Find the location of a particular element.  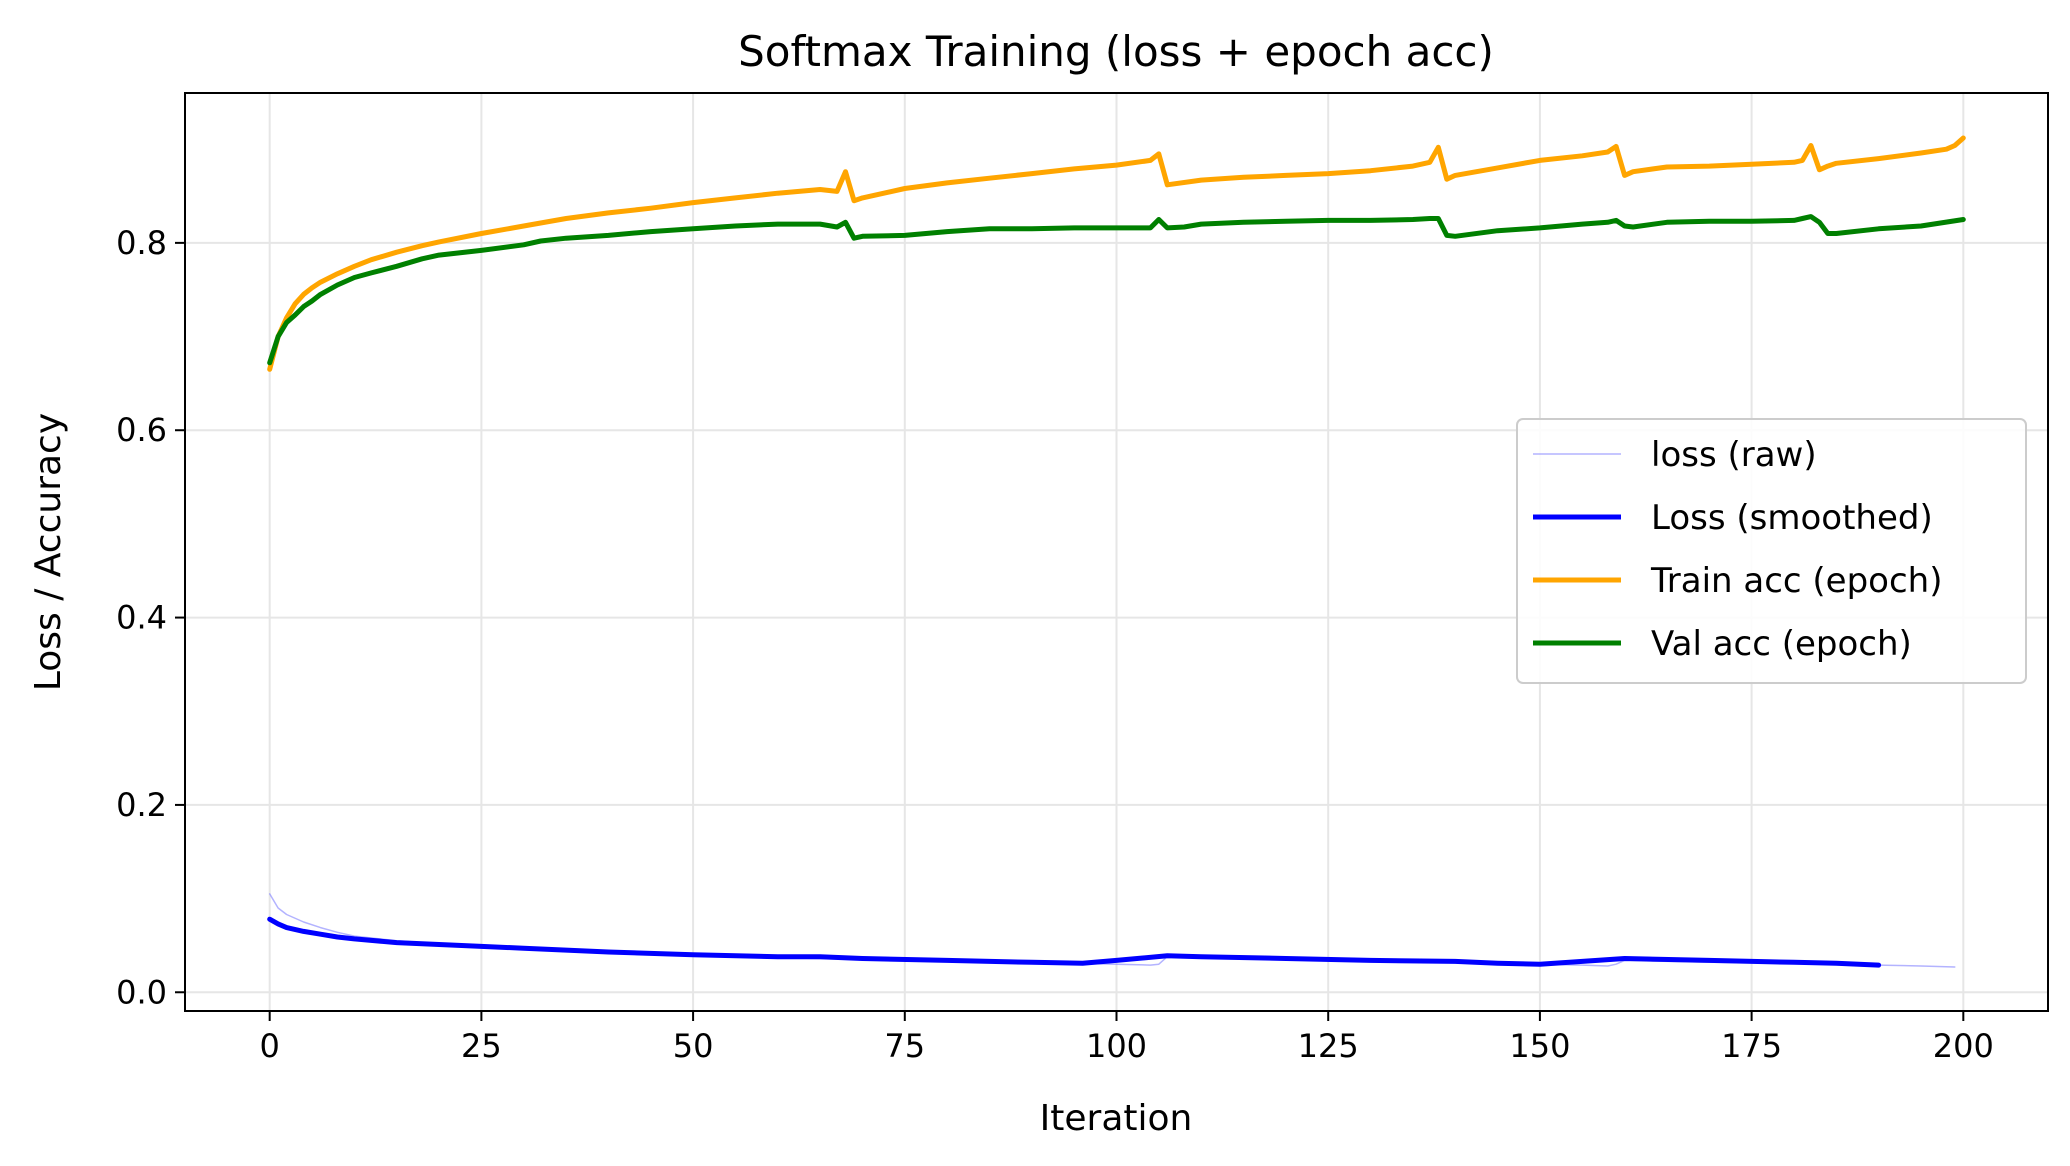

x-tick-label: 200 is located at coordinates (1963, 1046).